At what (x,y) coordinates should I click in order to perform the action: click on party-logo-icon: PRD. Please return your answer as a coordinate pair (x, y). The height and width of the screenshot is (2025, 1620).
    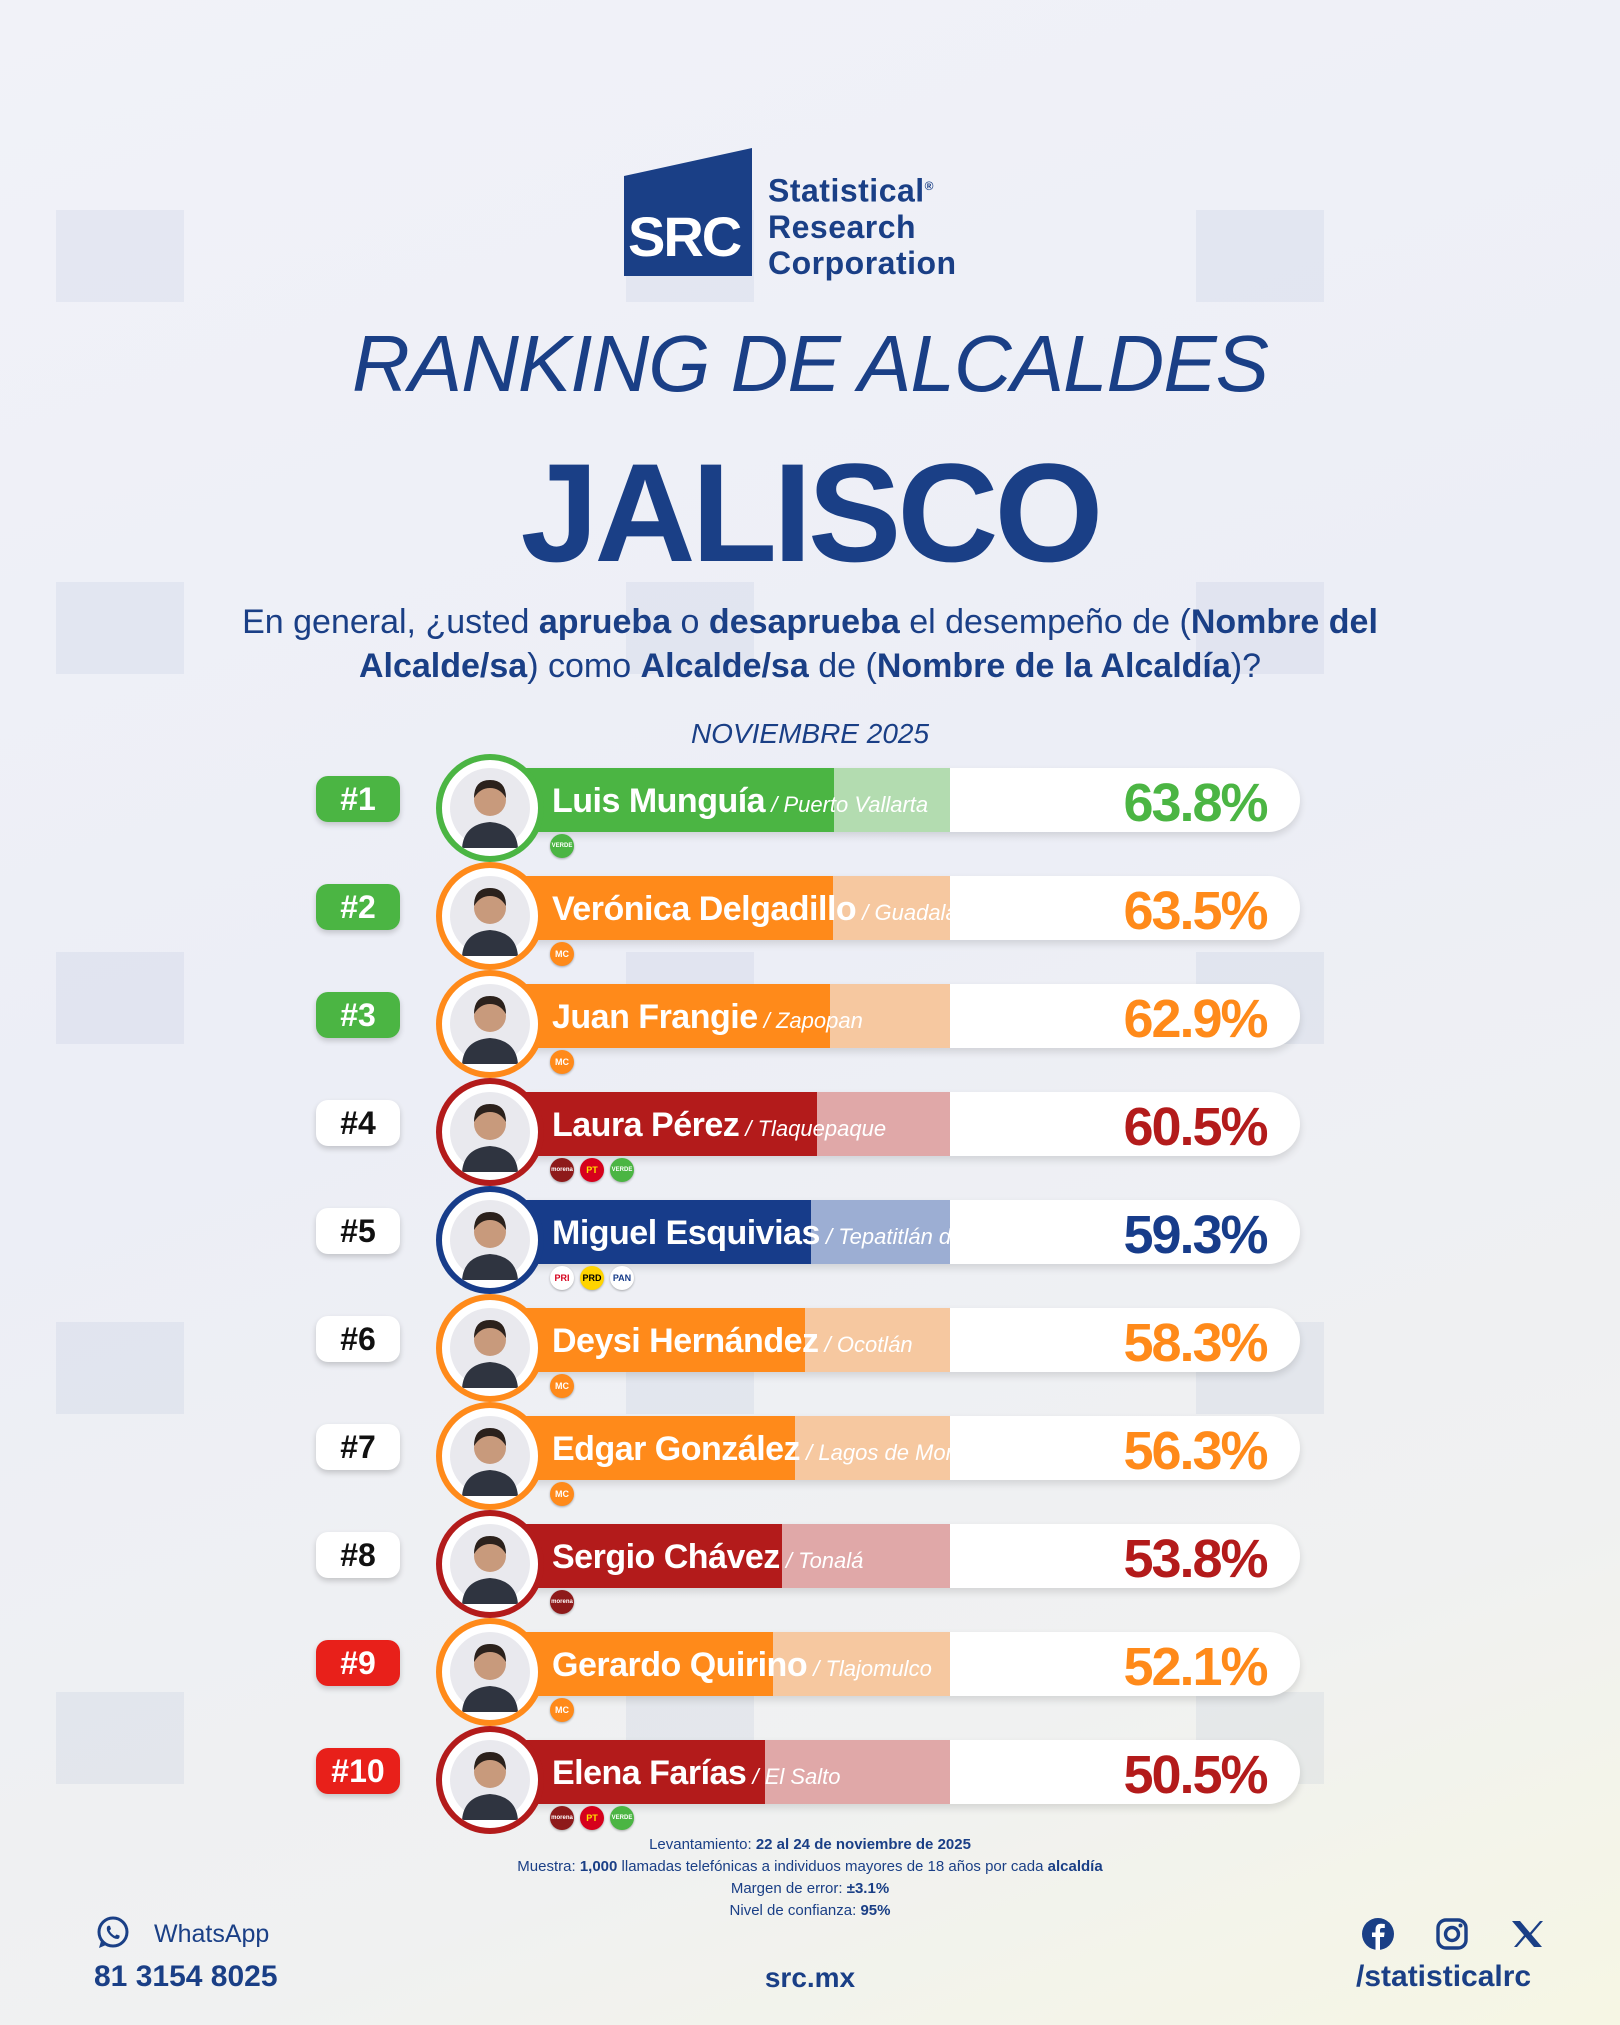
    Looking at the image, I should click on (592, 1278).